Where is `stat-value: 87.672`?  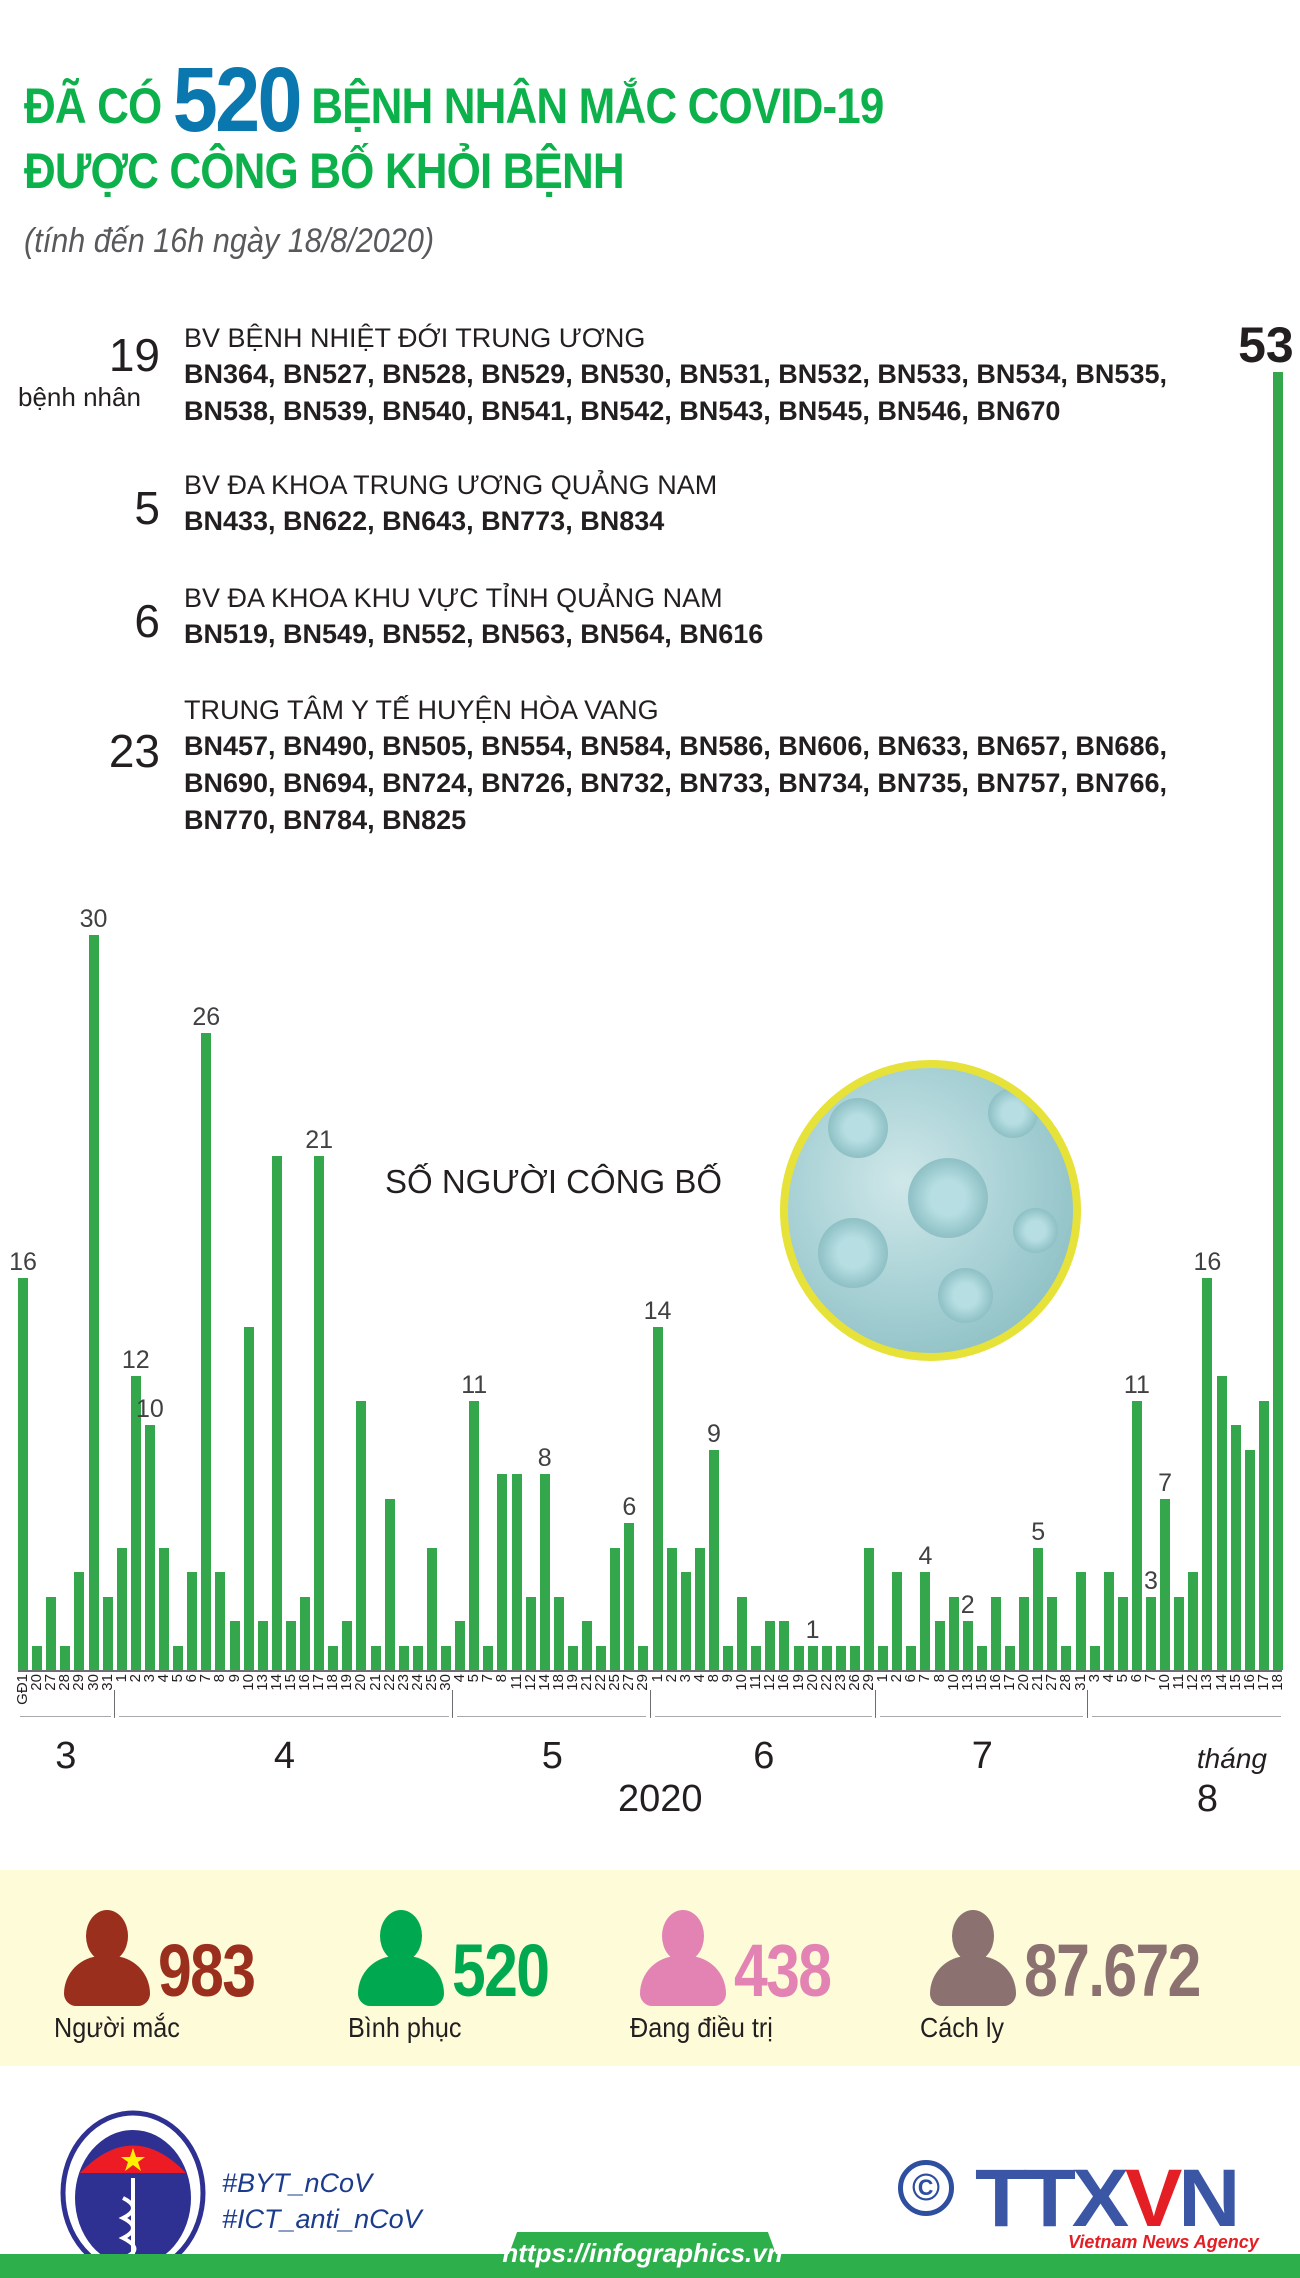 stat-value: 87.672 is located at coordinates (1112, 1970).